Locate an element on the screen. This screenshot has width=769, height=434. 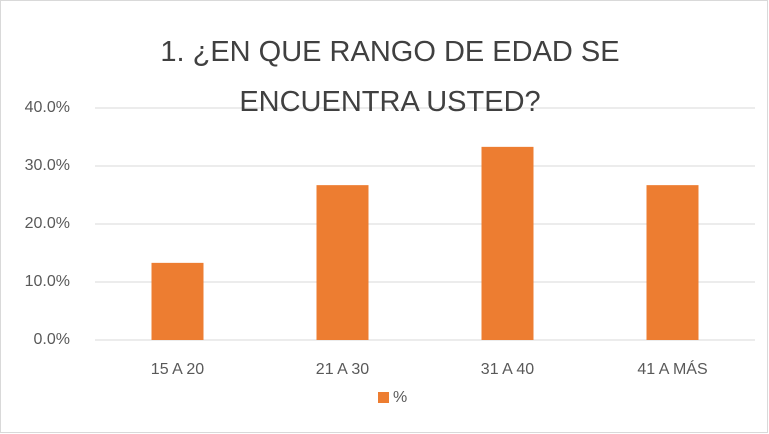
x-tick-label: 31 A 40 is located at coordinates (507, 369).